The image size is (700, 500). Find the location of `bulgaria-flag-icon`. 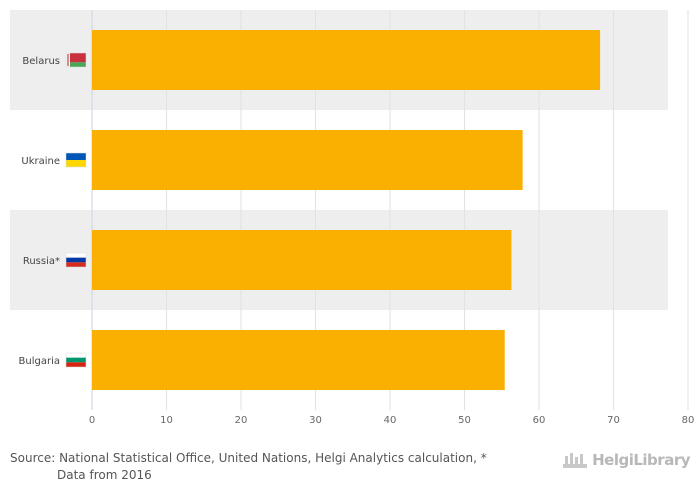

bulgaria-flag-icon is located at coordinates (76, 360).